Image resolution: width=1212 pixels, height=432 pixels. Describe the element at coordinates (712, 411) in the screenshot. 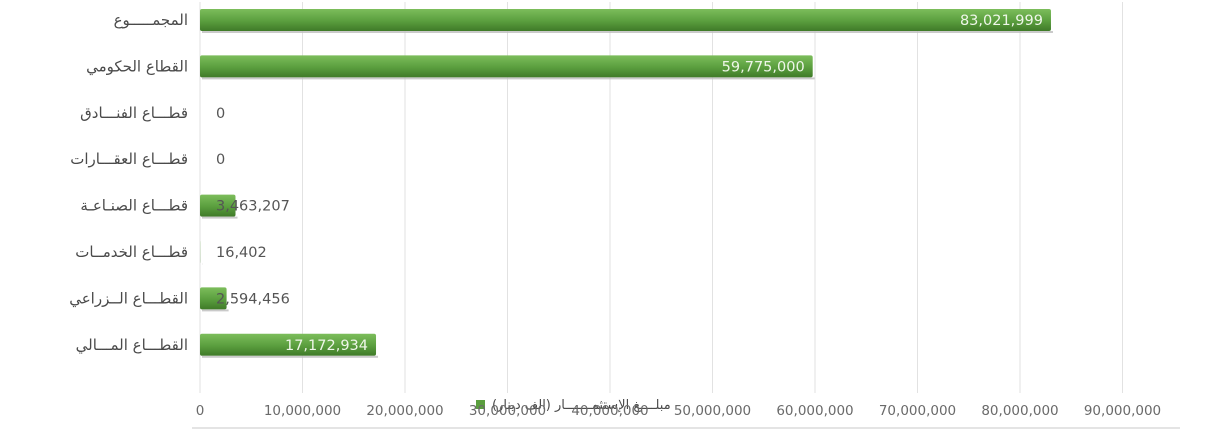

I see `x-tick-label: 50,000,000` at that location.